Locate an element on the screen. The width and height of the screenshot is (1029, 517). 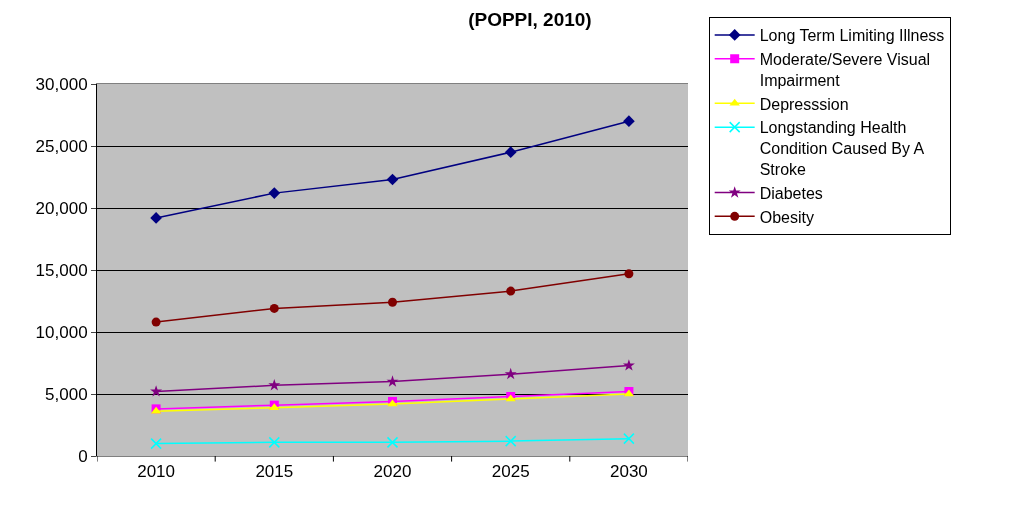
legend-label: Diabetes is located at coordinates (791, 193).